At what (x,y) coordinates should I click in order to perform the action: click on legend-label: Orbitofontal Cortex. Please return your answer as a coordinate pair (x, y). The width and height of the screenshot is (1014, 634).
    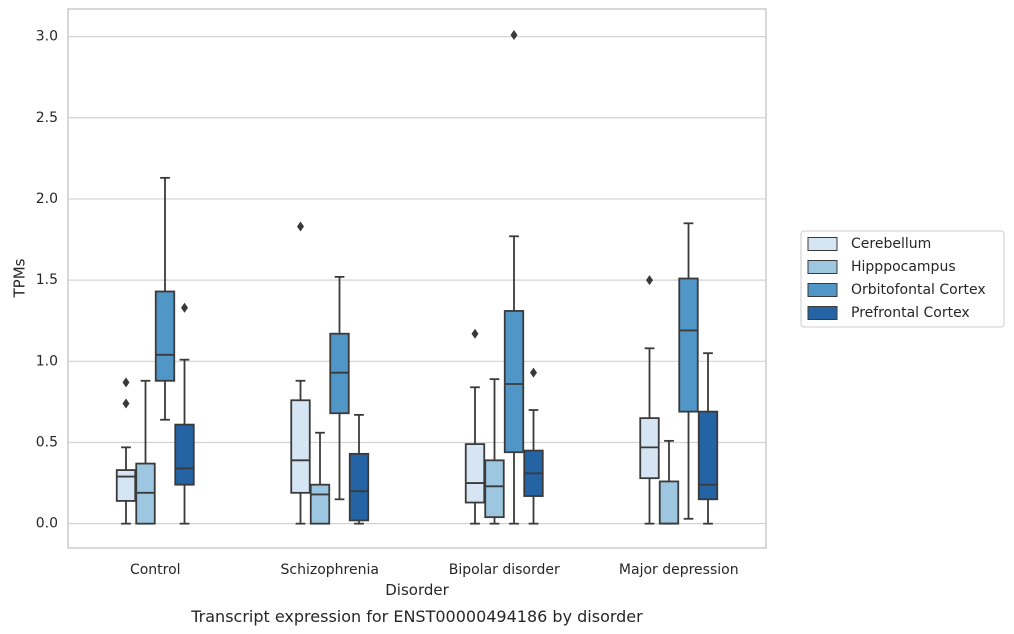
    Looking at the image, I should click on (918, 290).